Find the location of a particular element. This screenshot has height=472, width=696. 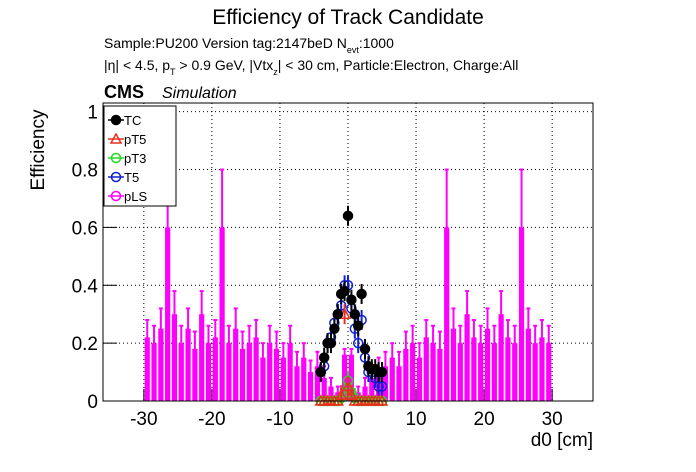

legend-label: pLS is located at coordinates (135, 196).